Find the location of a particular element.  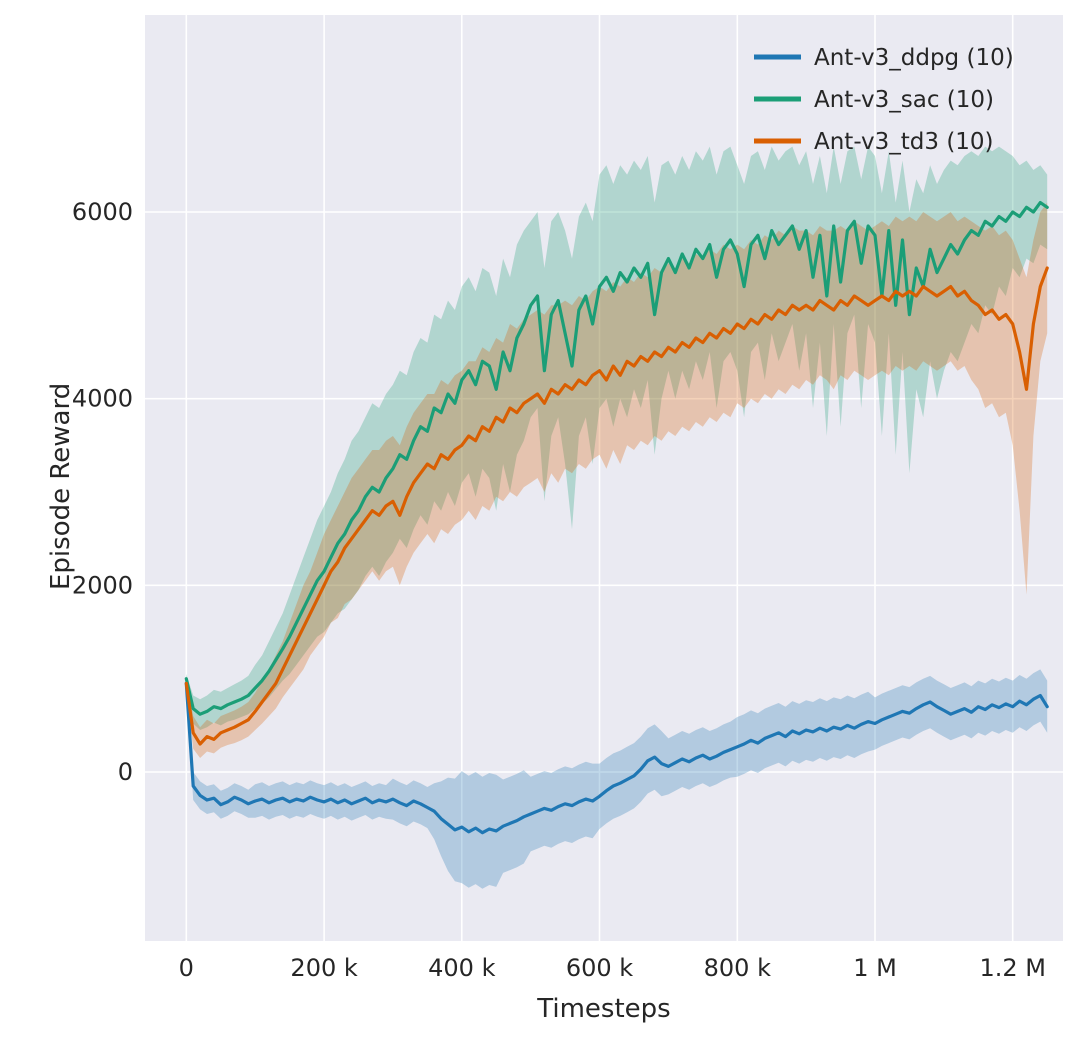

legend-label-td3: Ant-v3_td3 (10) is located at coordinates (904, 142).